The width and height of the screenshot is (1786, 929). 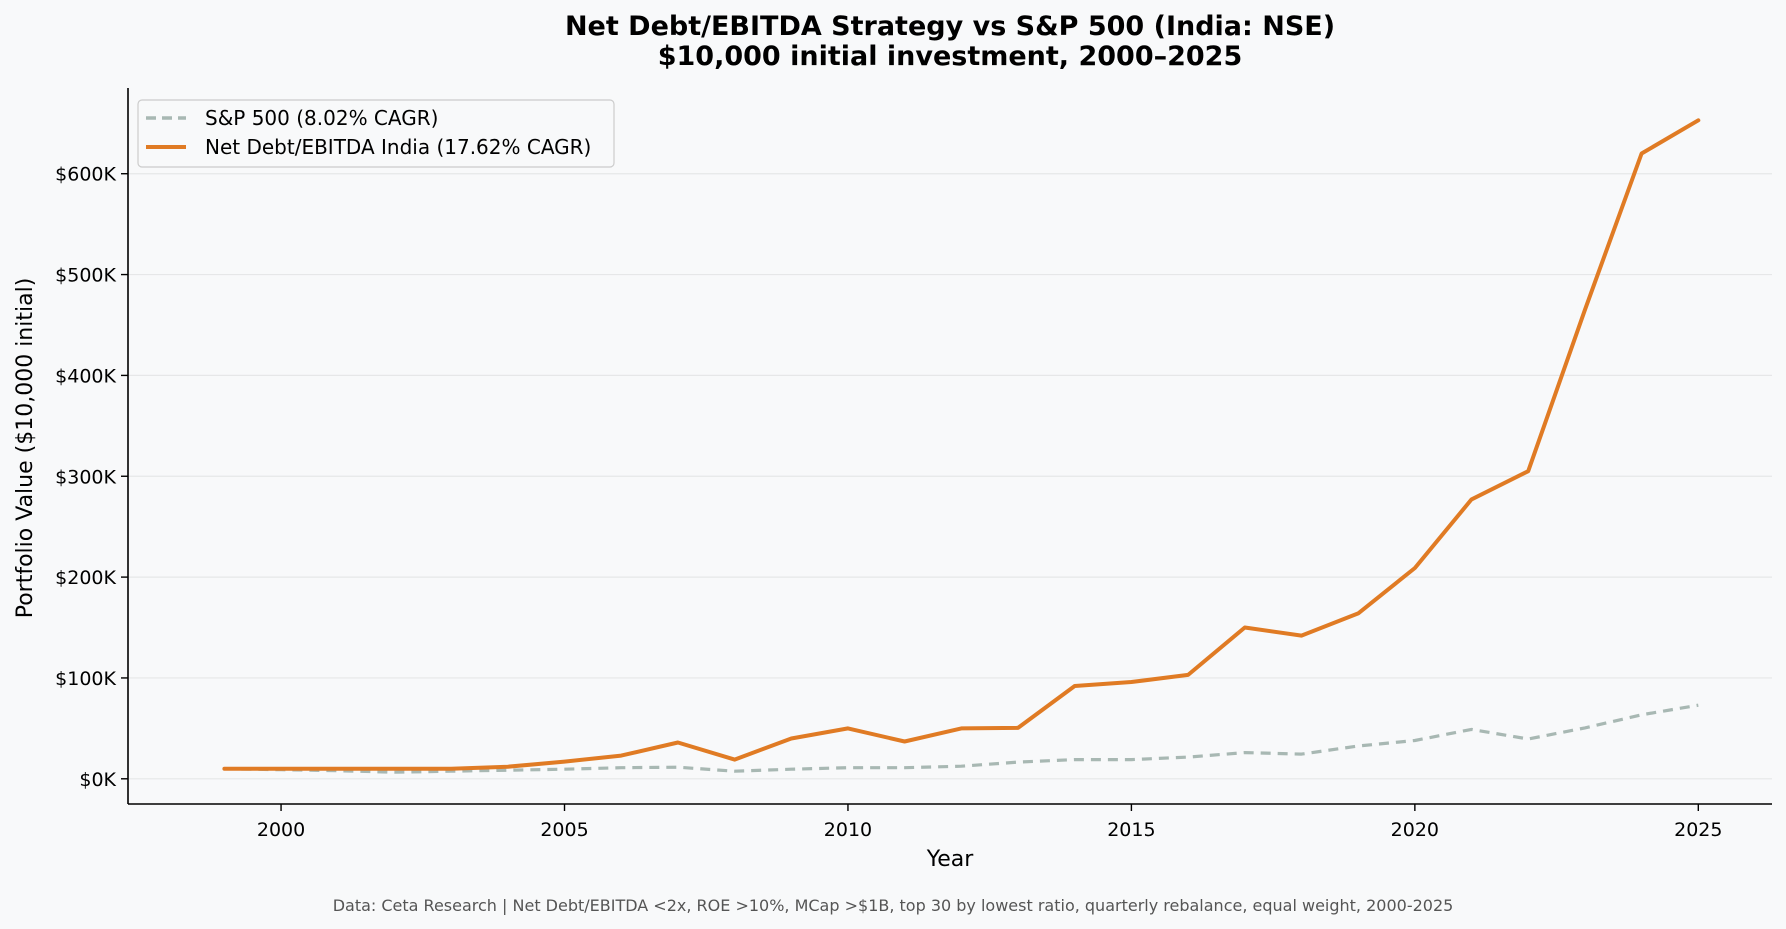 What do you see at coordinates (1131, 830) in the screenshot?
I see `x-tick-label: 2015` at bounding box center [1131, 830].